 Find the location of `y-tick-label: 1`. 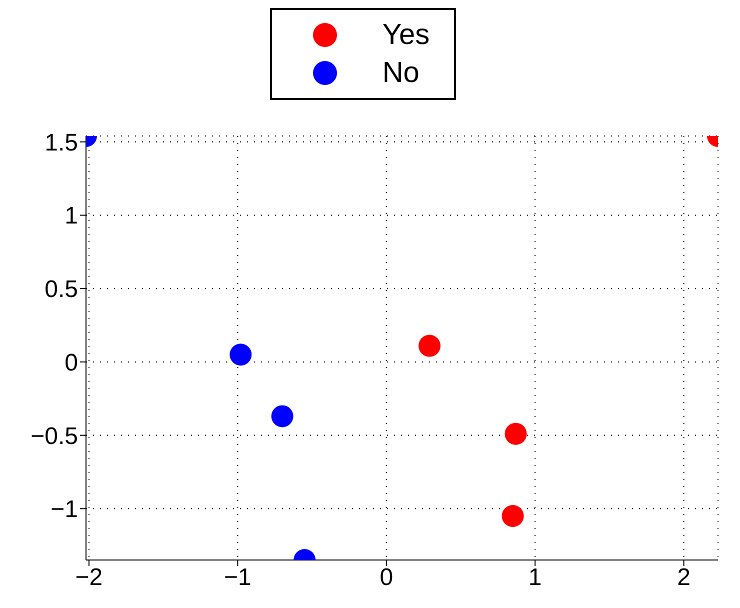

y-tick-label: 1 is located at coordinates (71, 216).